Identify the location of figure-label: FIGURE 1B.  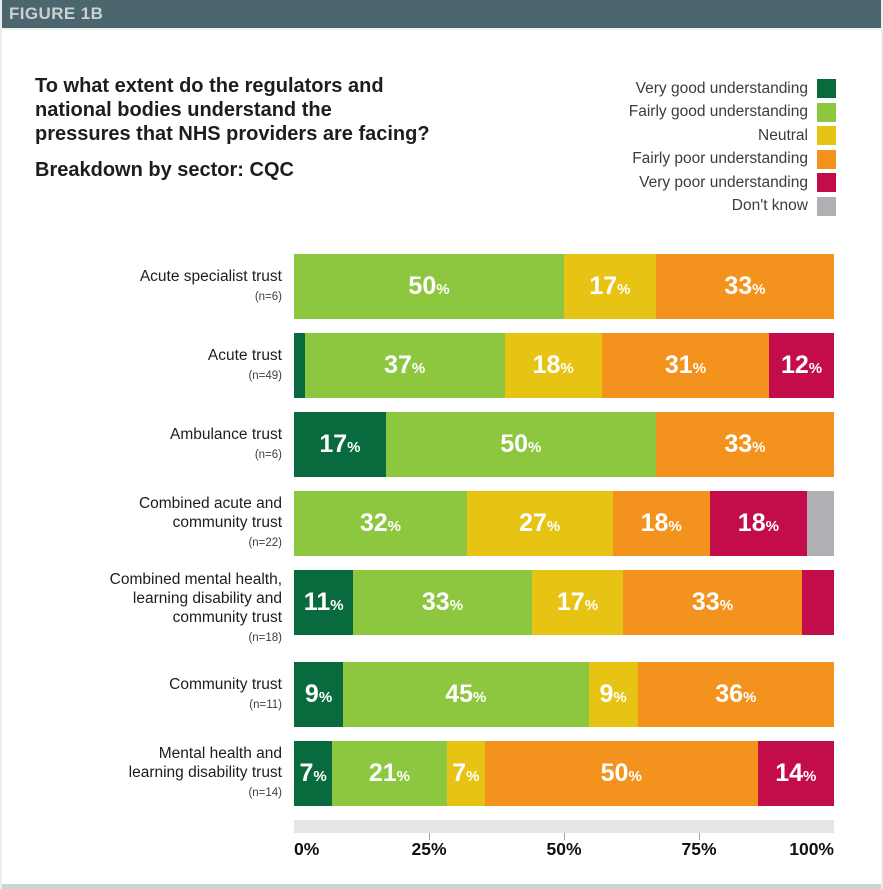
(56, 13).